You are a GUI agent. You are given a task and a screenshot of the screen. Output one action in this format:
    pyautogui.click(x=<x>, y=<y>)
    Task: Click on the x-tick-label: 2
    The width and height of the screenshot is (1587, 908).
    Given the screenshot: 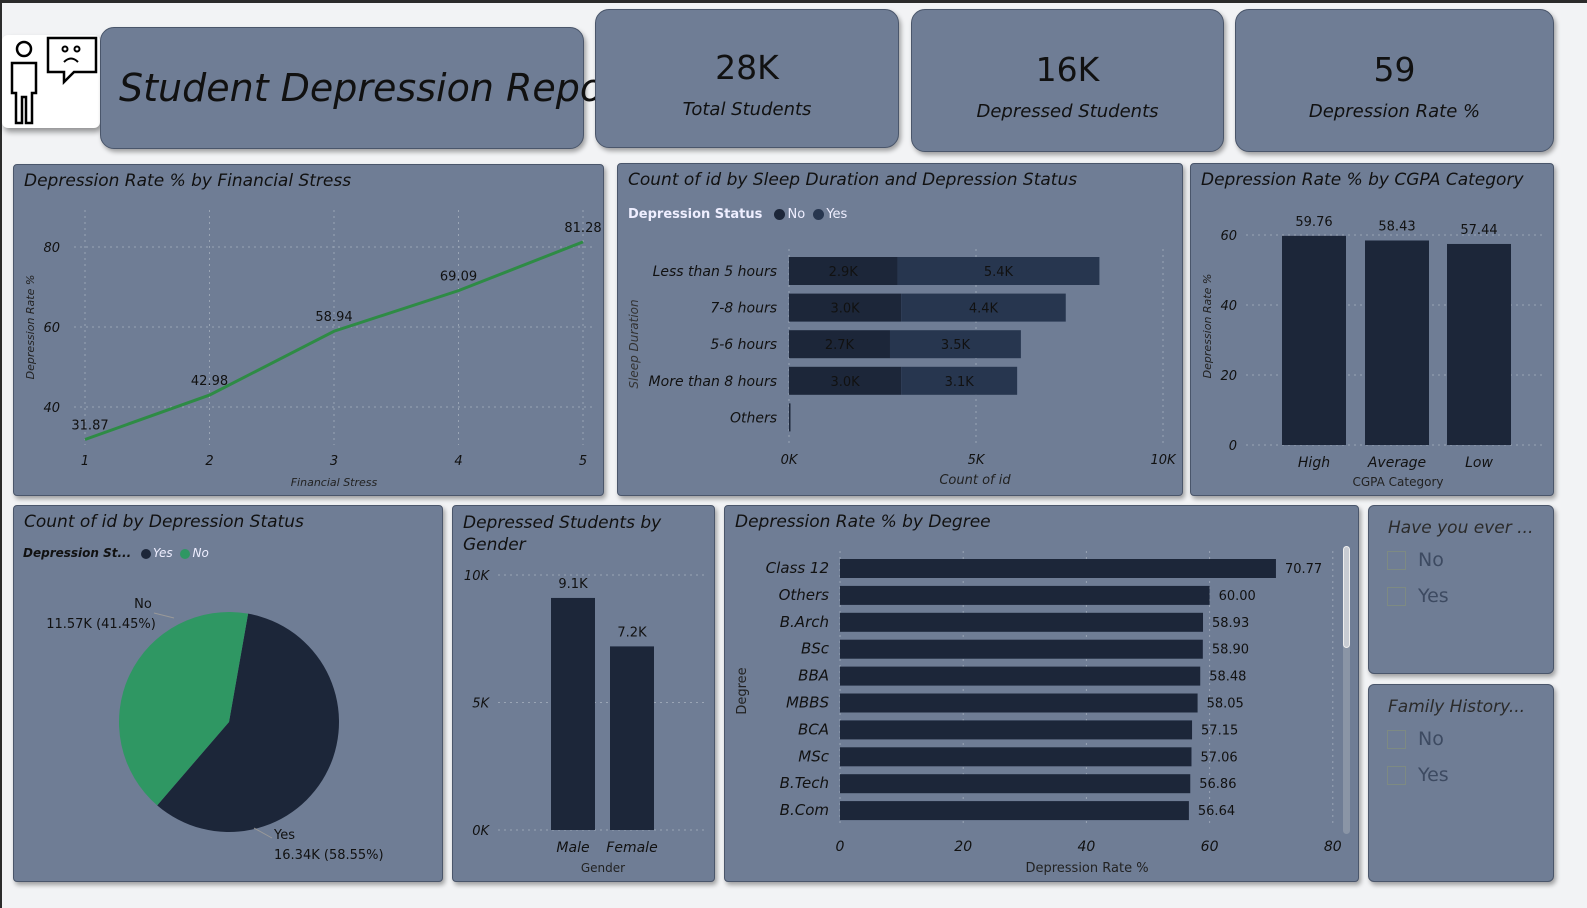 What is the action you would take?
    pyautogui.click(x=209, y=461)
    